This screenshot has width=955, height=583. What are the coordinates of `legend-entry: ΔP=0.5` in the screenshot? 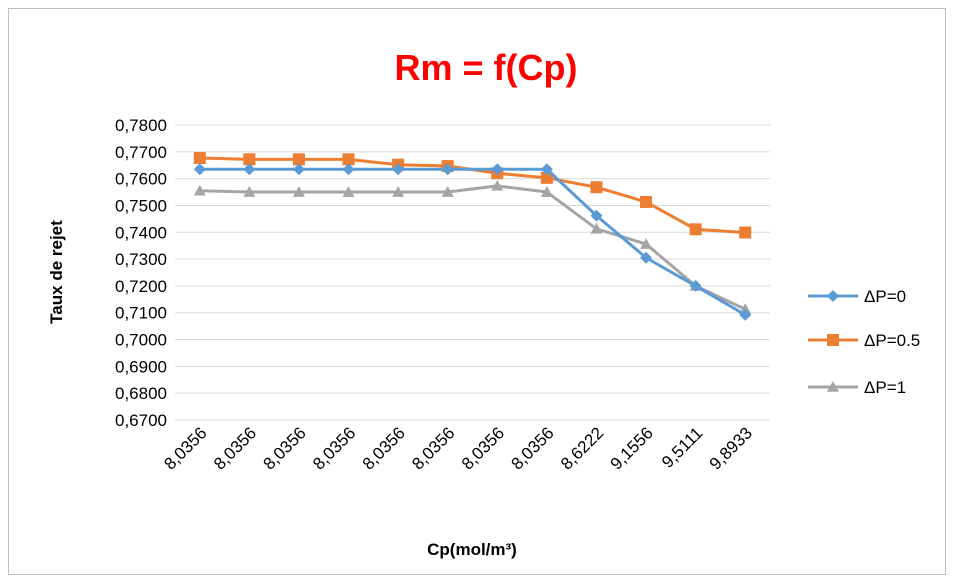 It's located at (864, 340).